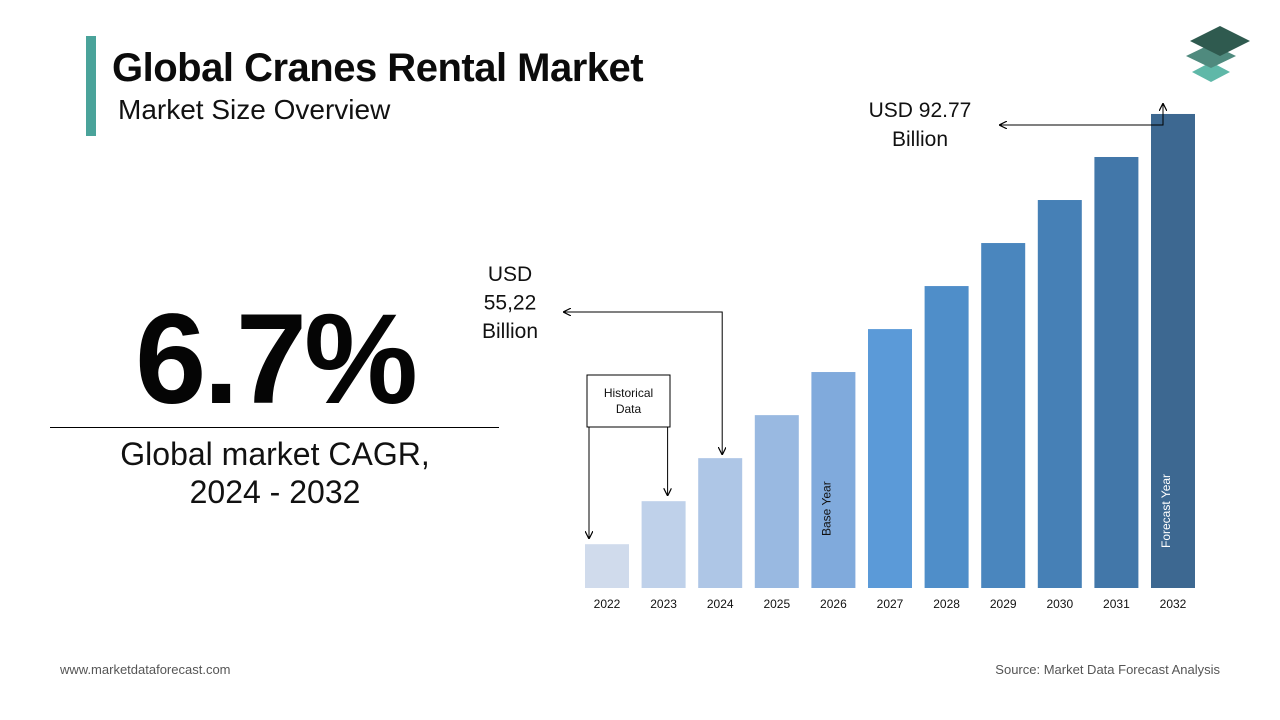 The width and height of the screenshot is (1280, 720). What do you see at coordinates (720, 604) in the screenshot?
I see `x-tick-label-2024: 2024` at bounding box center [720, 604].